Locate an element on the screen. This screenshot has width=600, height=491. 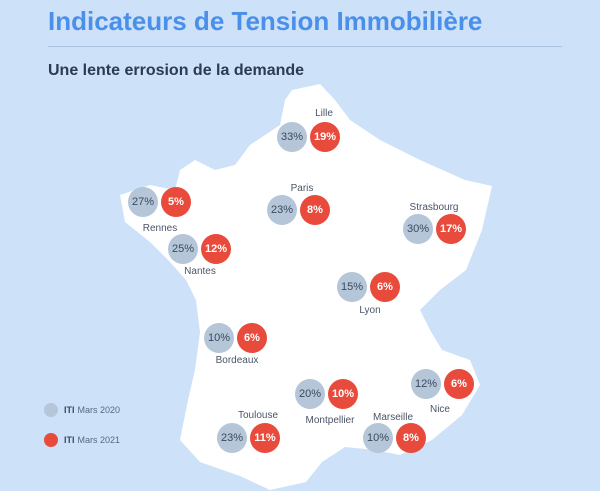
marker-2020-lyon: 15% is located at coordinates (352, 287).